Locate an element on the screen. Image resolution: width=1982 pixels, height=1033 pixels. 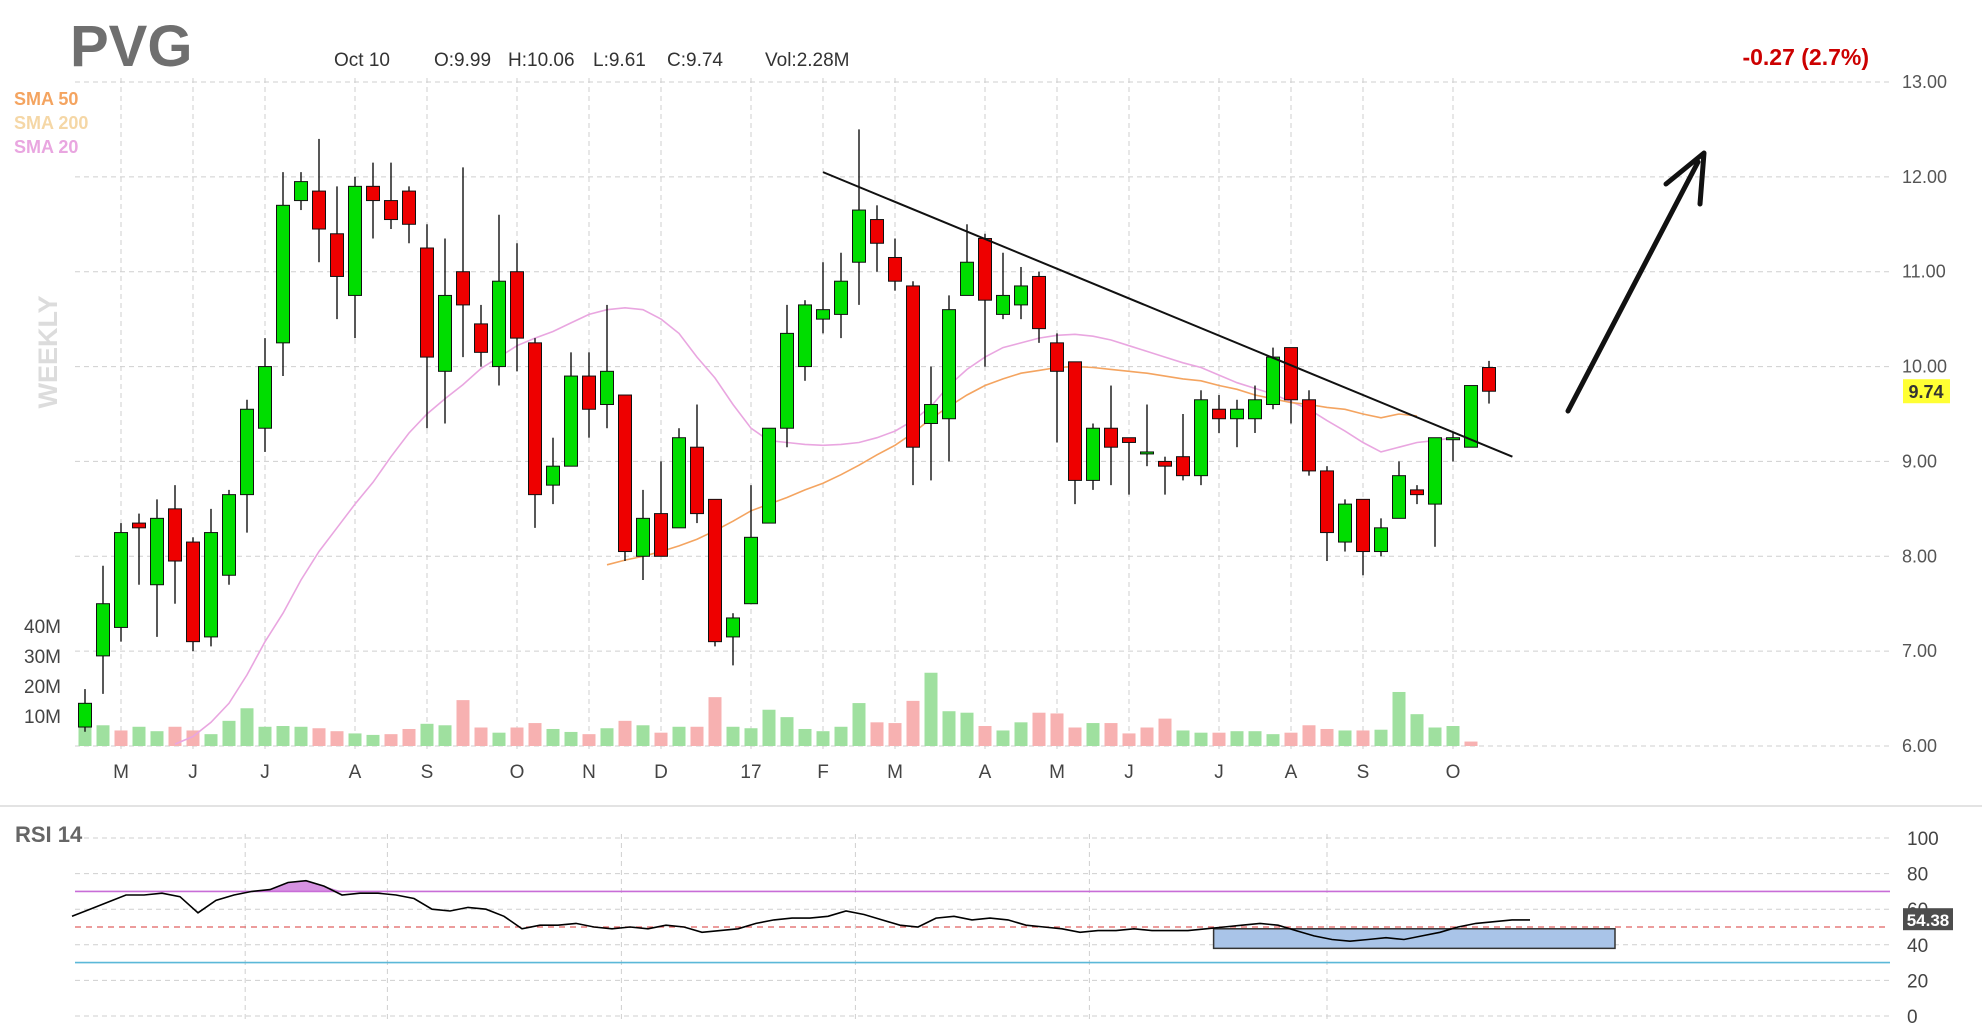
rsi-value-badge is located at coordinates (1928, 919).